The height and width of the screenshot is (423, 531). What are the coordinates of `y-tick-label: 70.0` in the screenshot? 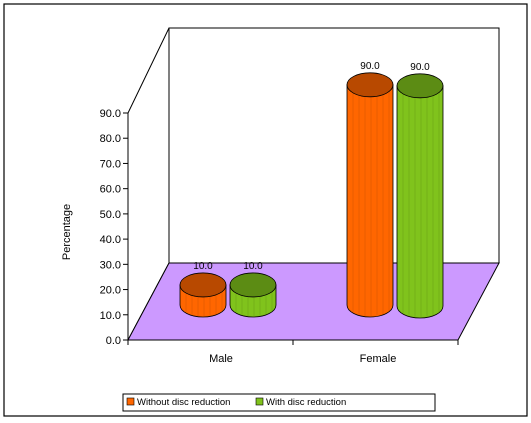 It's located at (110, 164).